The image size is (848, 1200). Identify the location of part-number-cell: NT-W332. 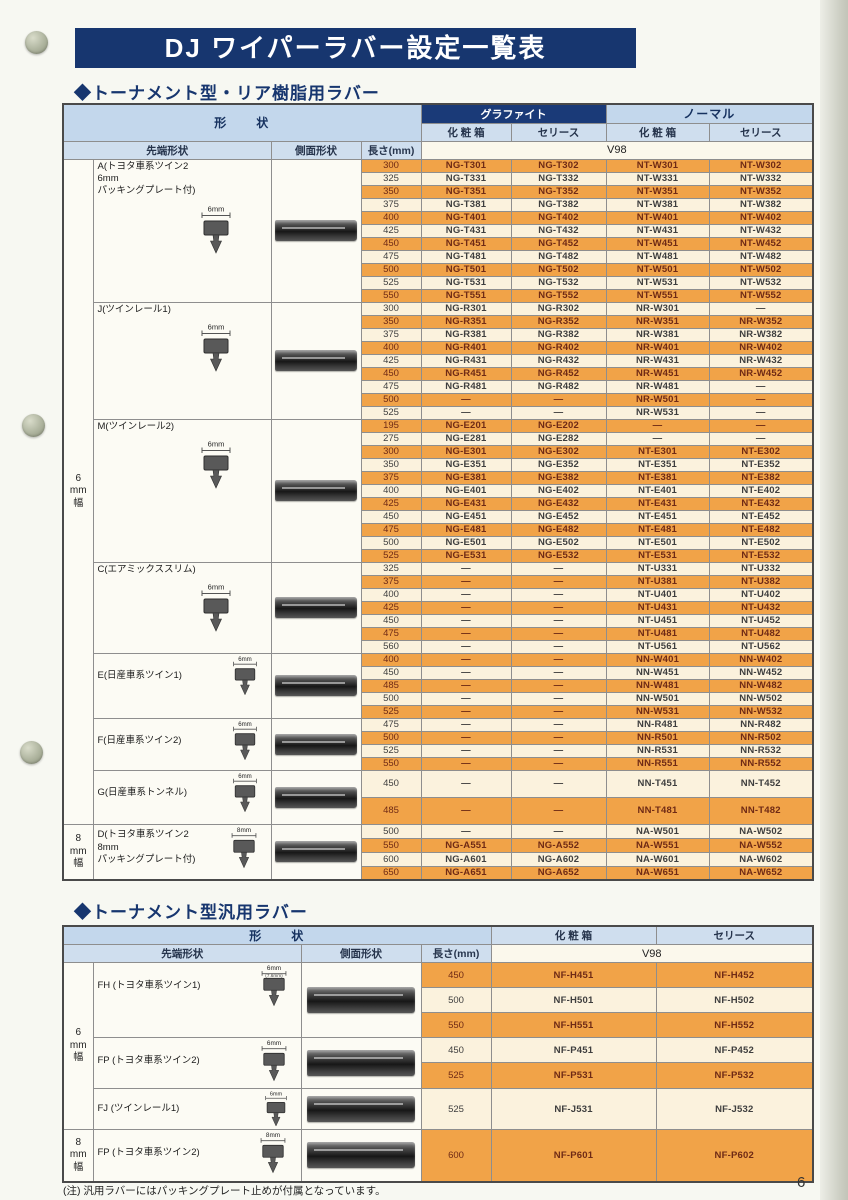
(761, 178).